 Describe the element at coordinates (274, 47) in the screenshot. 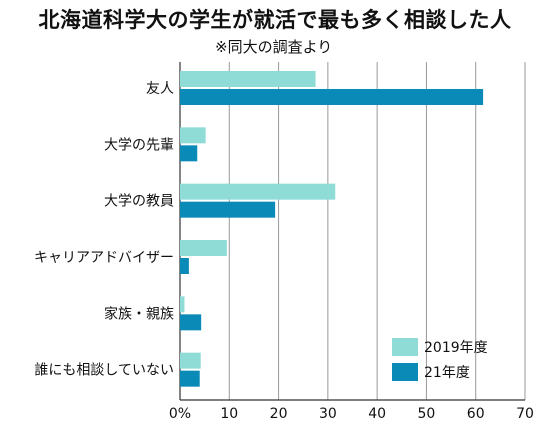

I see `chart-subtitle: ※同大の調査より` at that location.